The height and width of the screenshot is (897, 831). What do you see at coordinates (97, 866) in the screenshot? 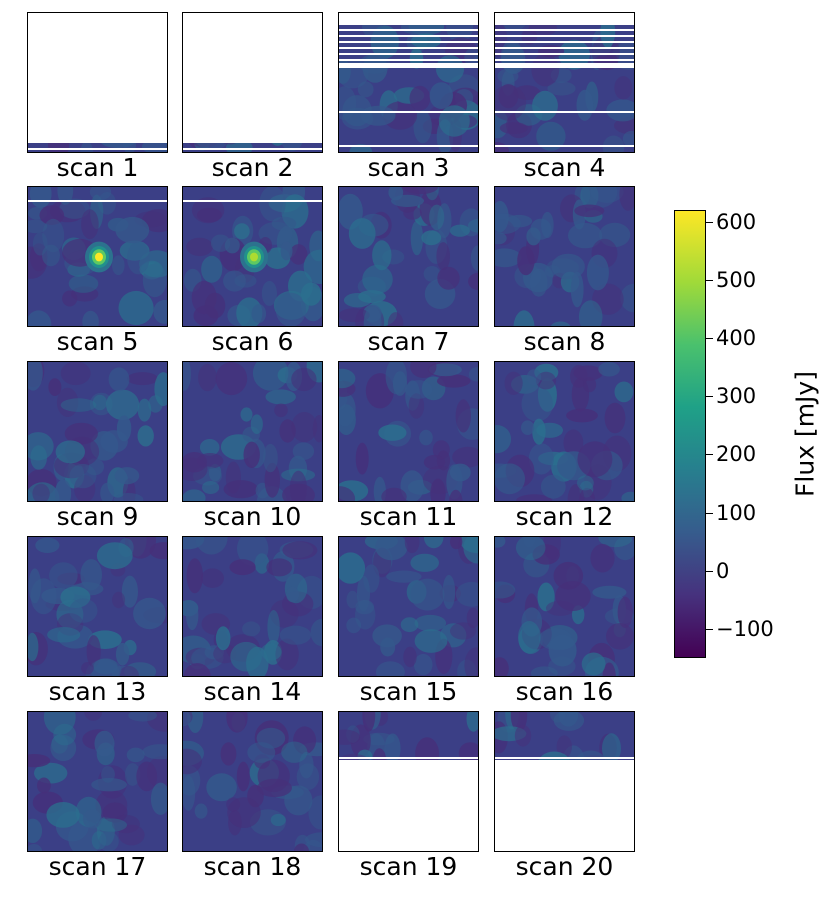
I see `panel-label: scan 17` at bounding box center [97, 866].